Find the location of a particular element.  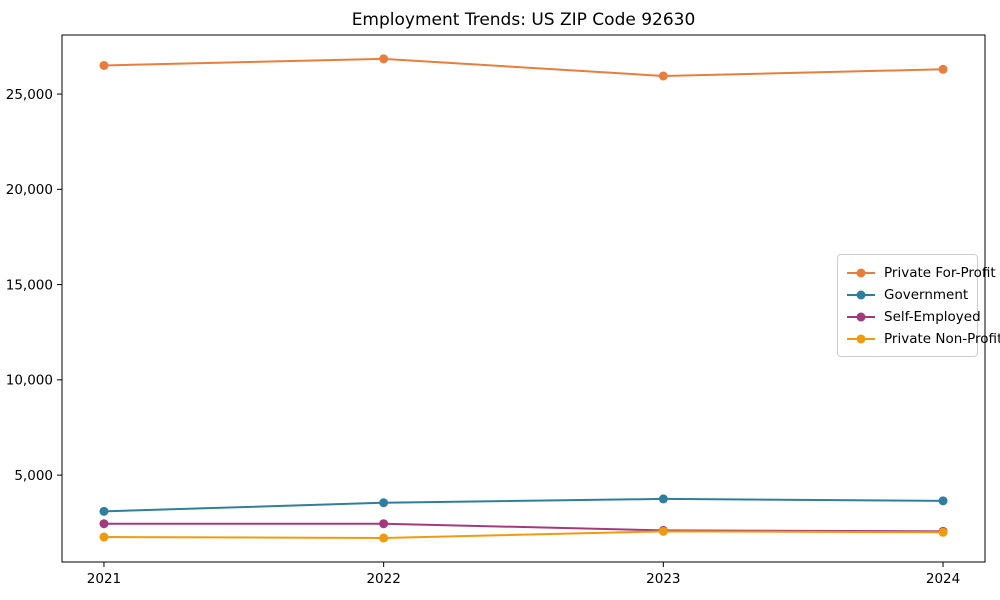

x-tick-label: 2022 is located at coordinates (383, 579).